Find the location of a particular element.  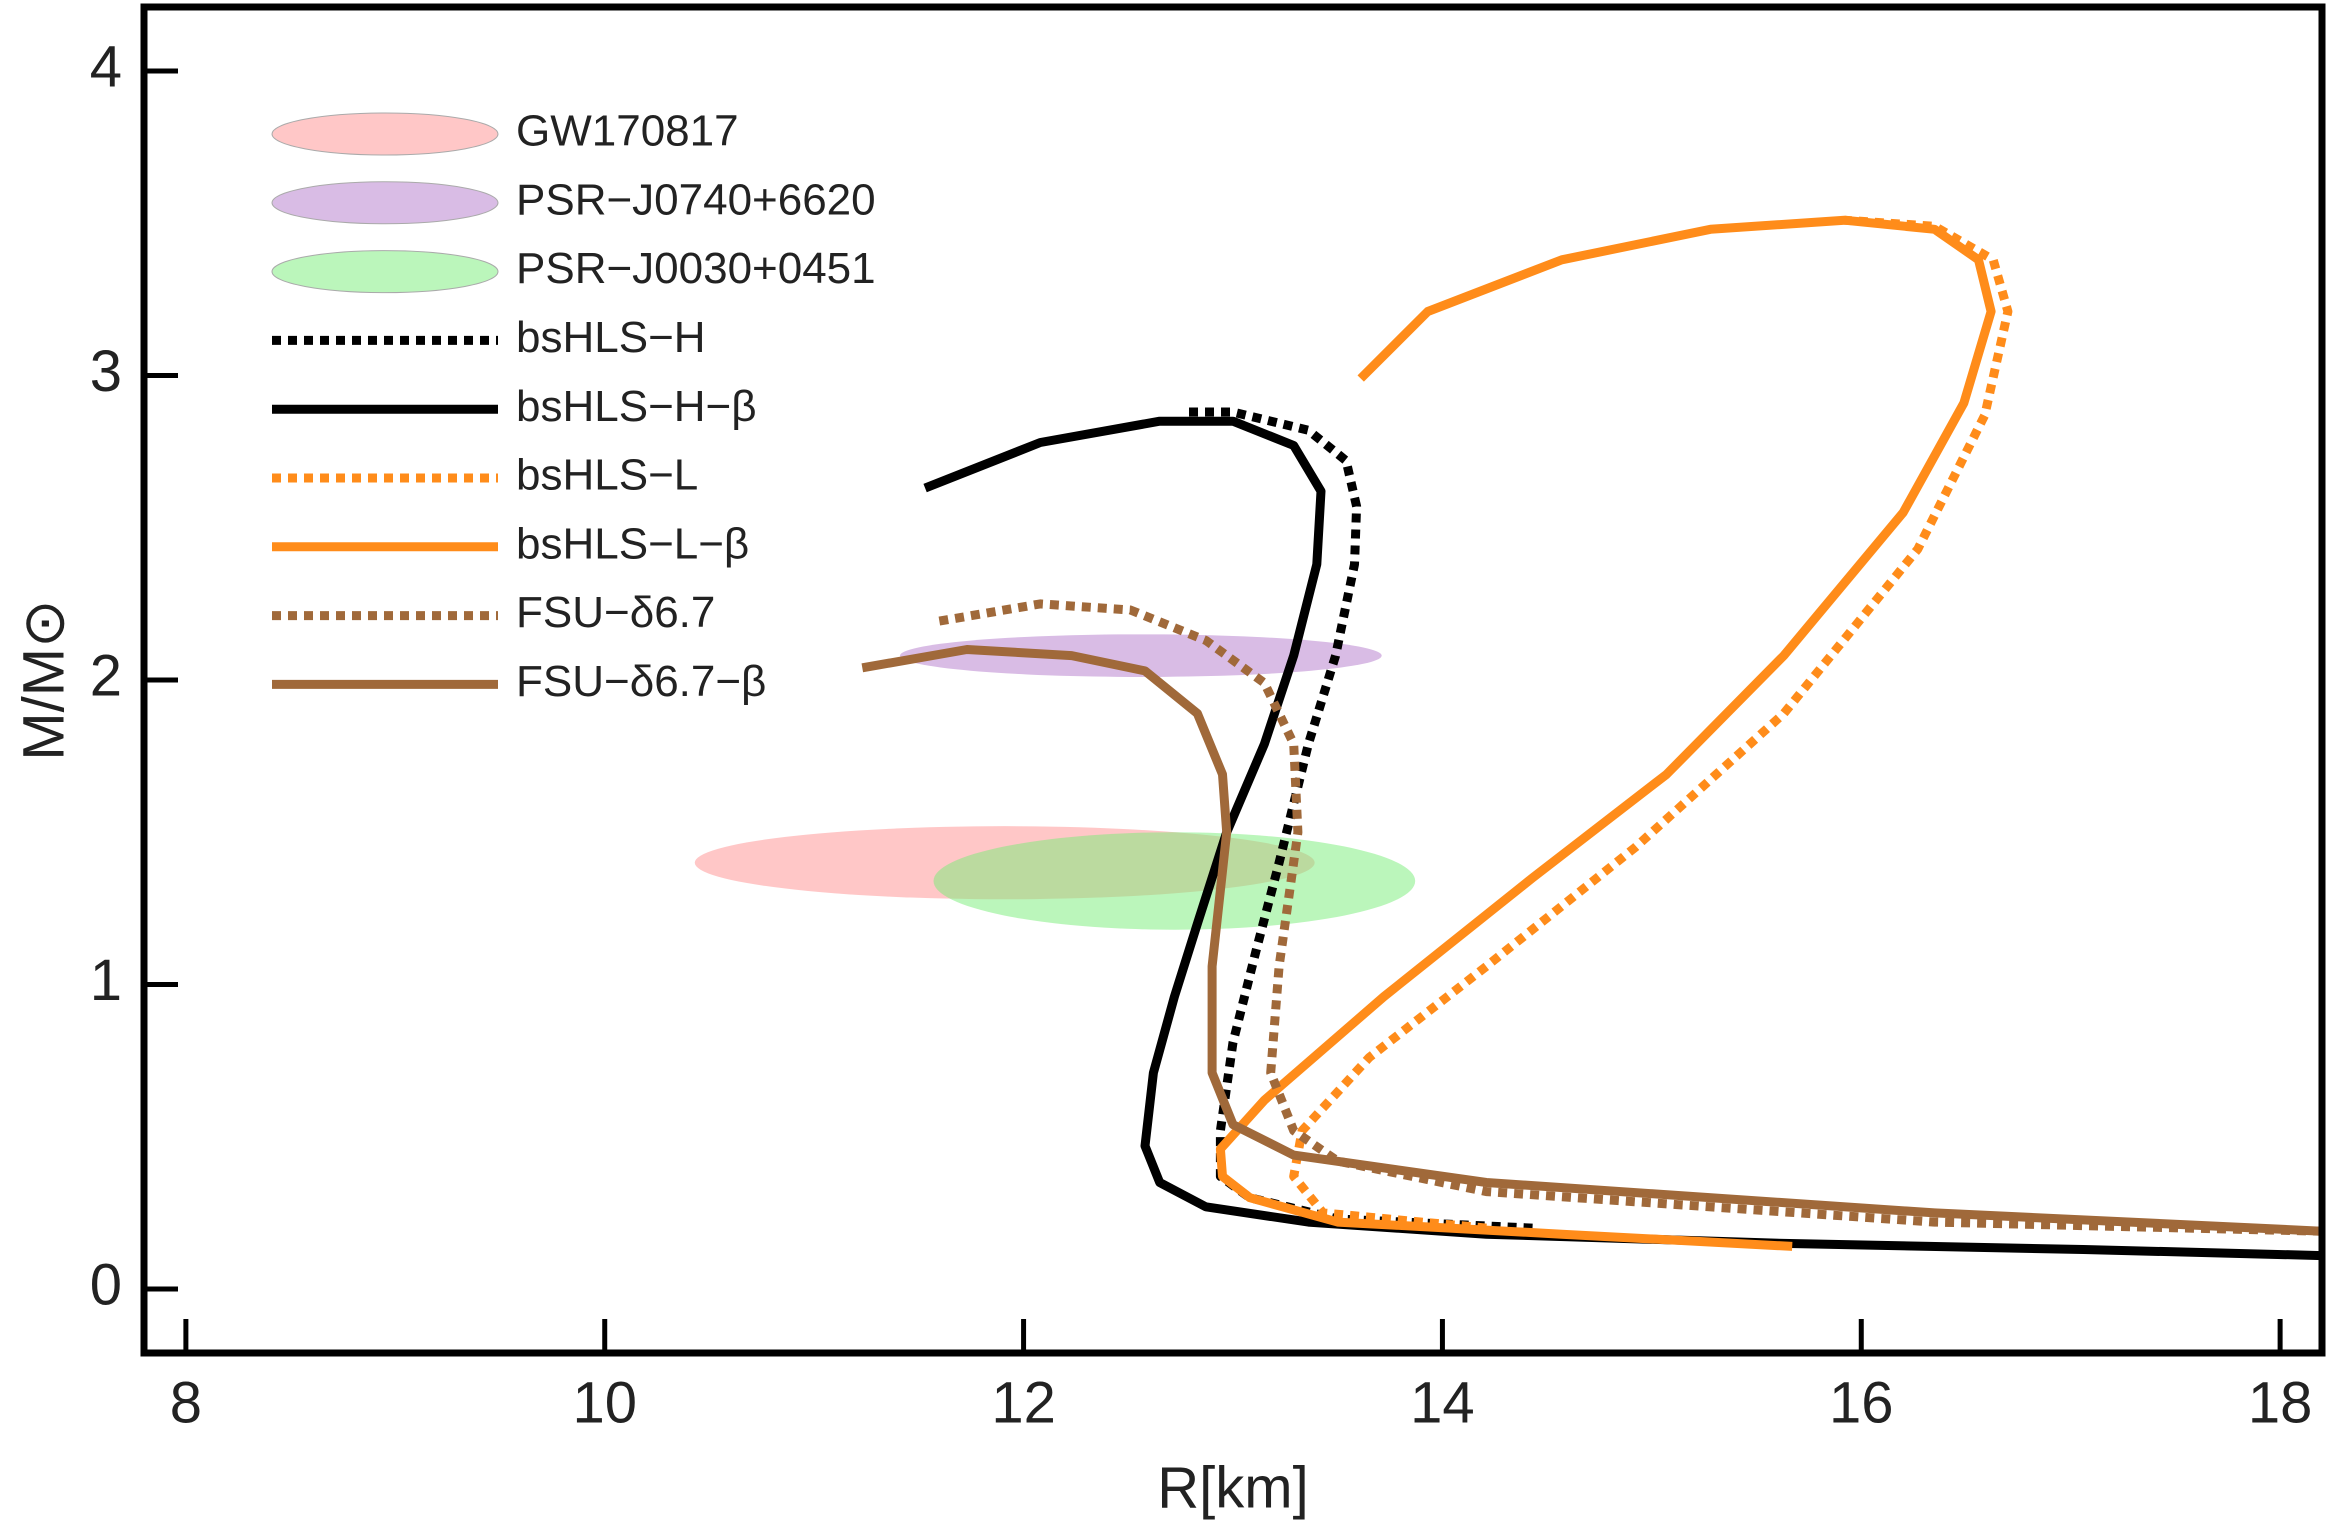

y-tick-label: 0 is located at coordinates (106, 1284).